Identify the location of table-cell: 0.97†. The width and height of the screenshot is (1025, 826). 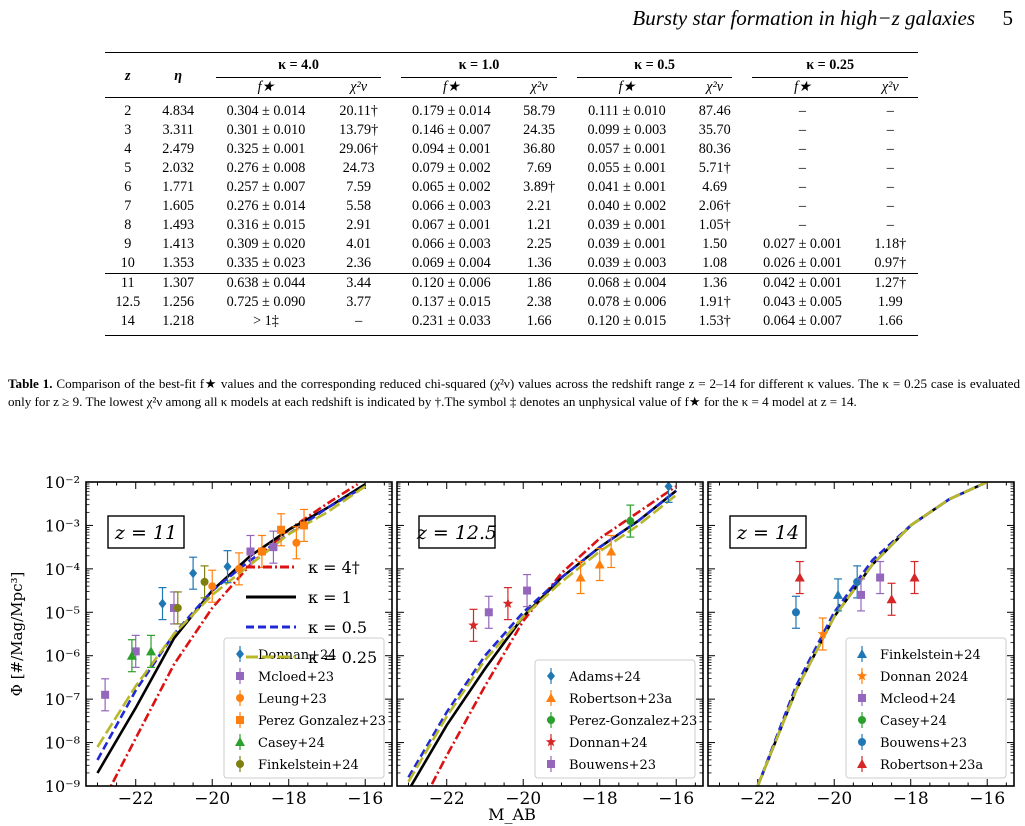
(890, 263).